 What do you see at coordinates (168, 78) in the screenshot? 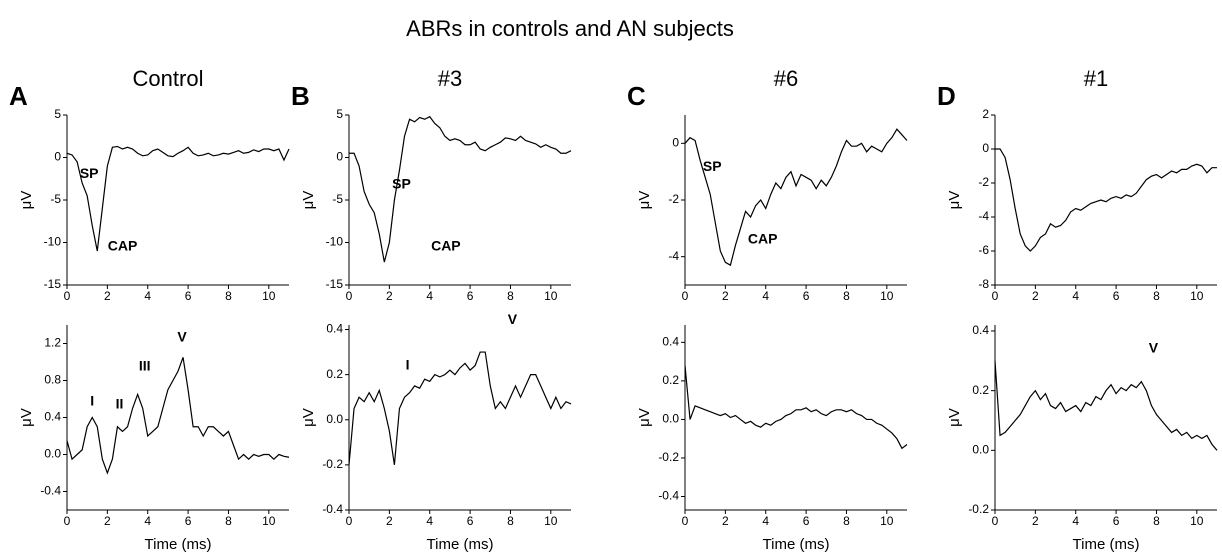
I see `panel-title: Control` at bounding box center [168, 78].